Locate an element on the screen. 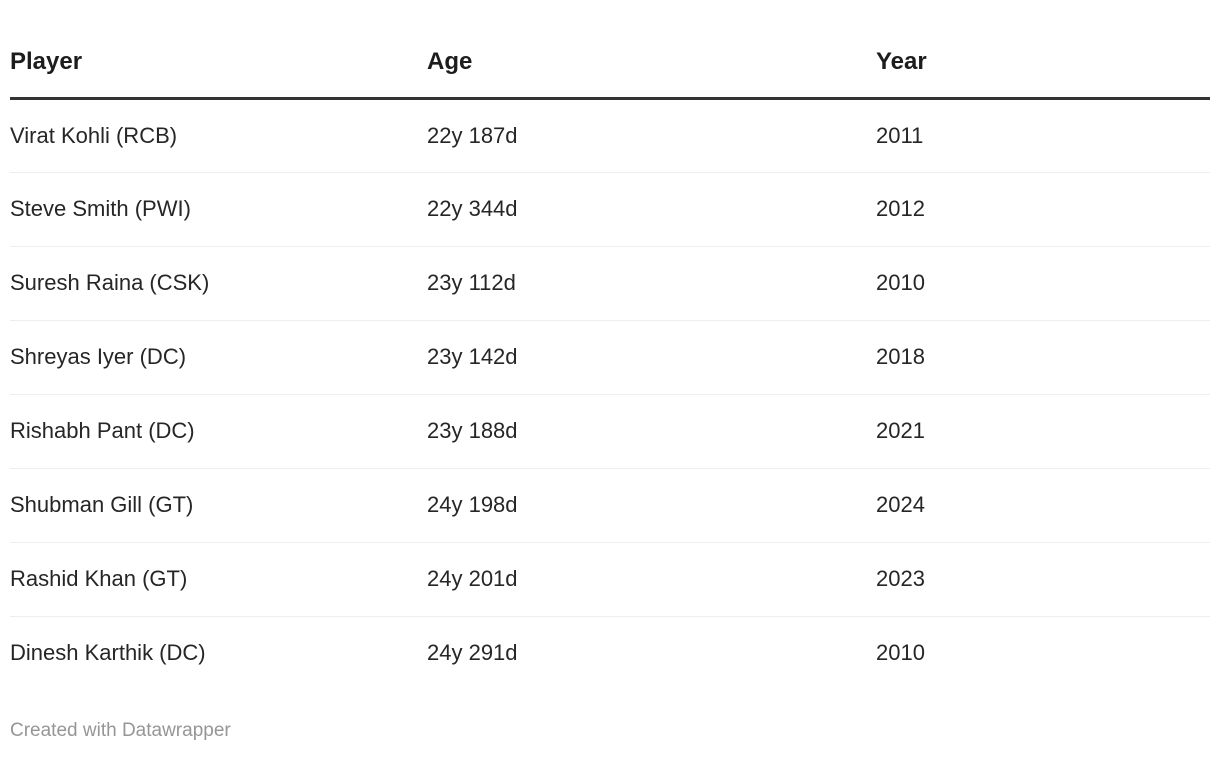 This screenshot has width=1220, height=768. cell-age: 24y 198d is located at coordinates (651, 505).